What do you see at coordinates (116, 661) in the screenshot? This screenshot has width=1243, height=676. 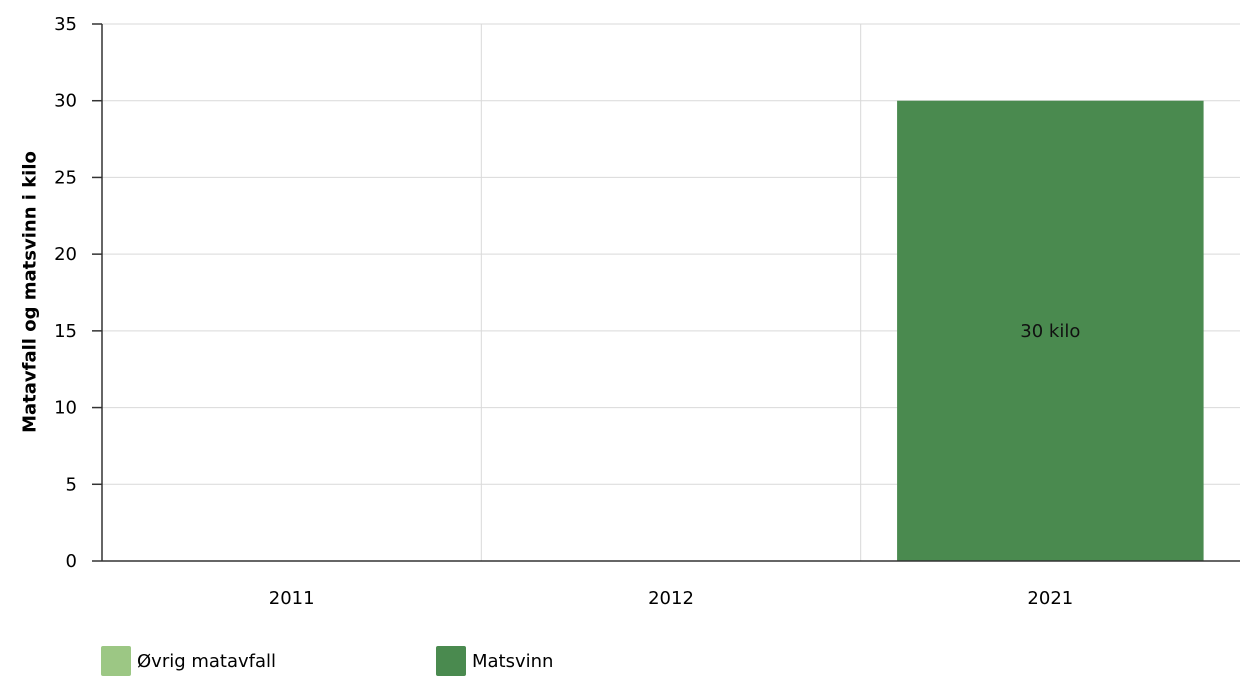 I see `legend-swatch-ovrig-matavfall` at bounding box center [116, 661].